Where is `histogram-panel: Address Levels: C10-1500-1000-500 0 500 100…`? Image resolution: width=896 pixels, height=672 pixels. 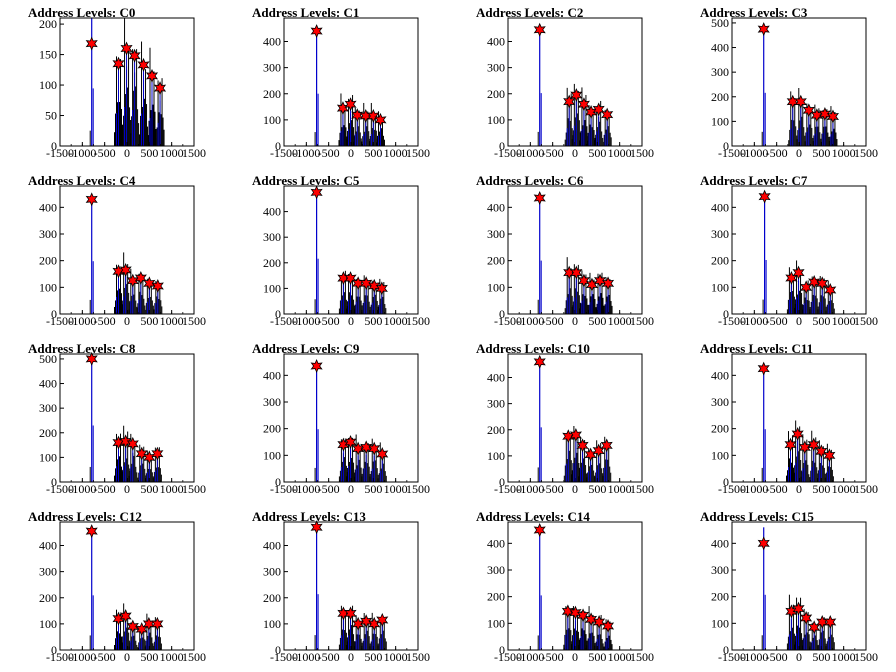 histogram-panel: Address Levels: C10-1500-1000-500 0 500 100… is located at coordinates (565, 418).